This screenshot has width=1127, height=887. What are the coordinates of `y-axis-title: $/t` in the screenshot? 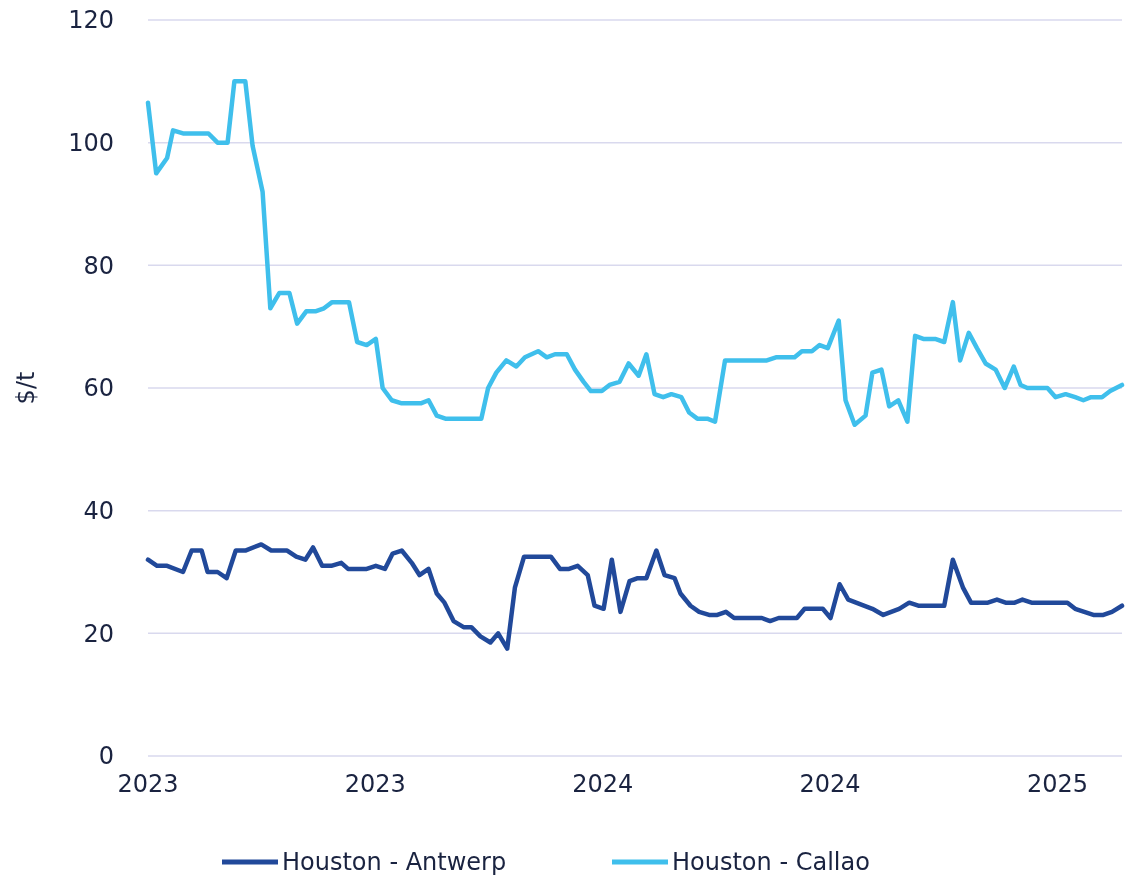 It's located at (26, 388).